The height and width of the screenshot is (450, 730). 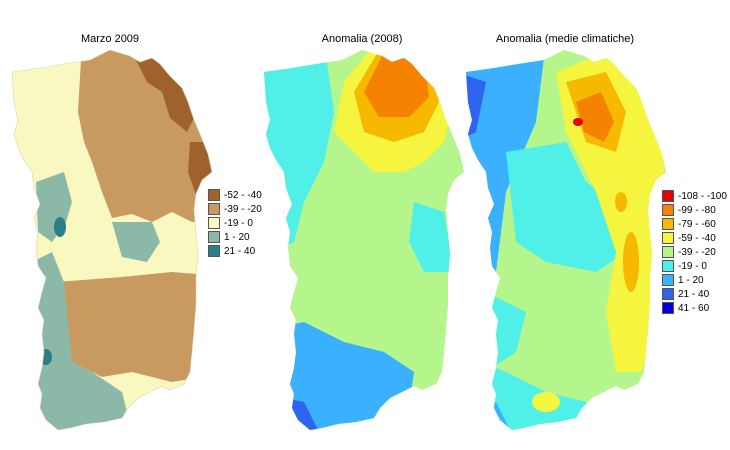 I want to click on map-title-anomalia-2008: Anomalia (2008), so click(x=362, y=39).